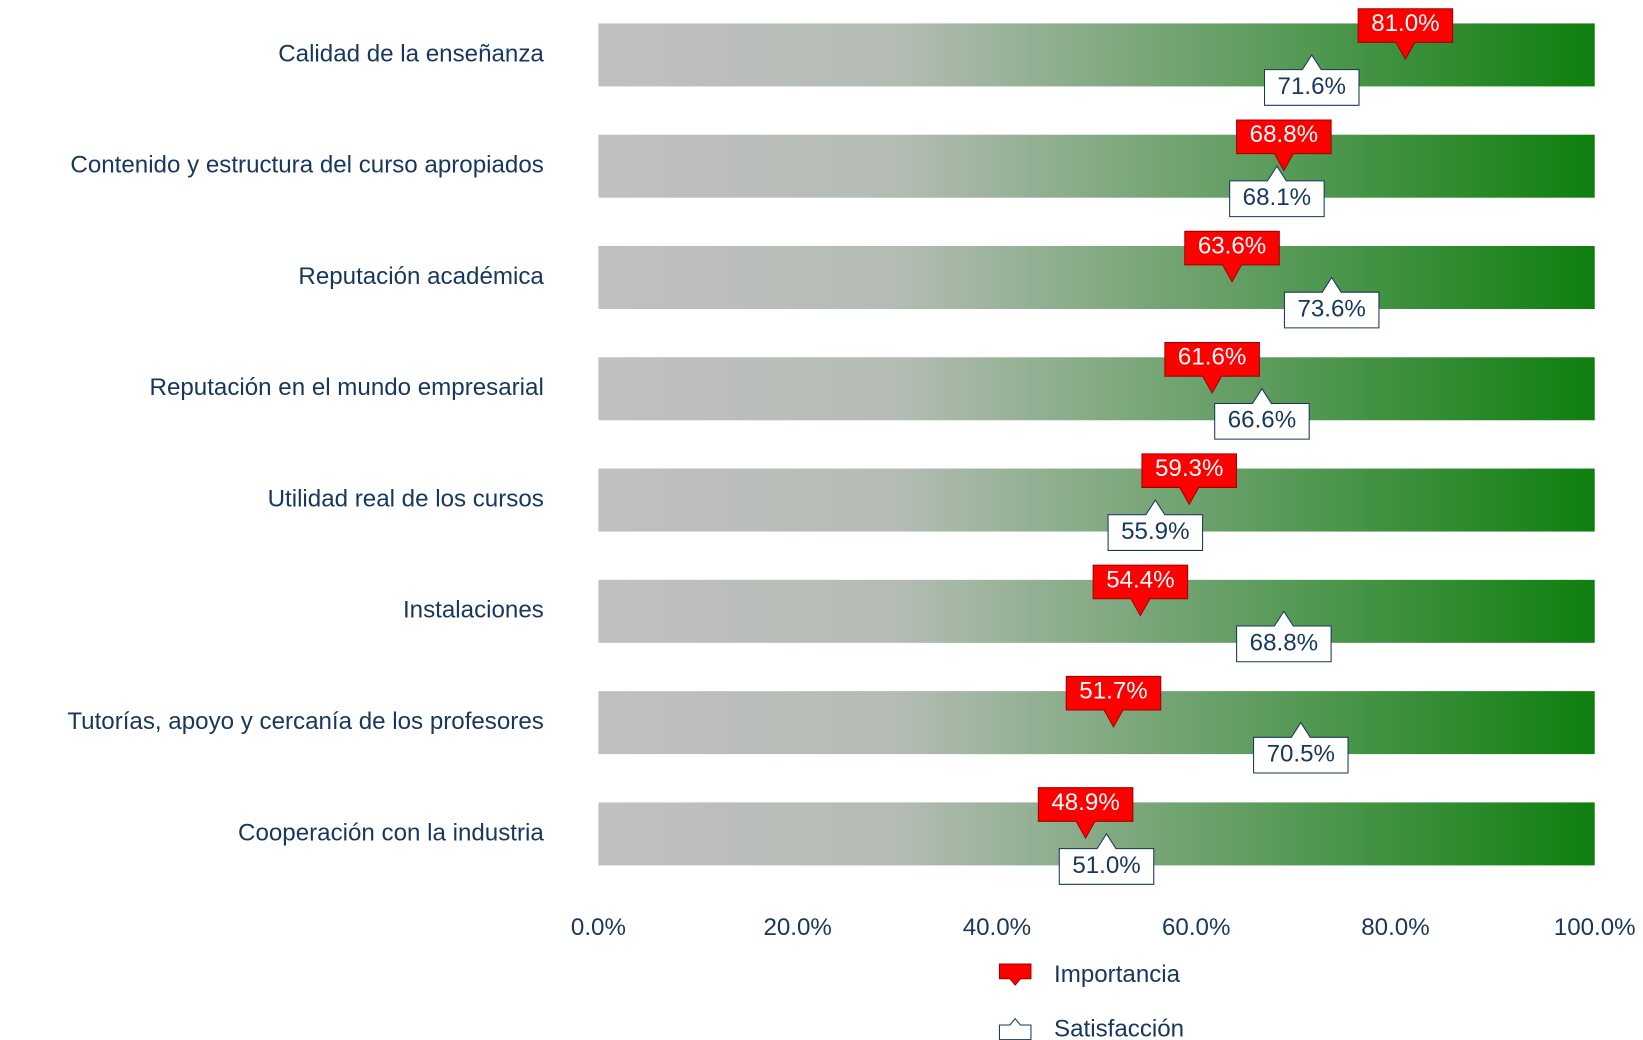  Describe the element at coordinates (1262, 420) in the screenshot. I see `satisfaction-label: 66.6%` at that location.